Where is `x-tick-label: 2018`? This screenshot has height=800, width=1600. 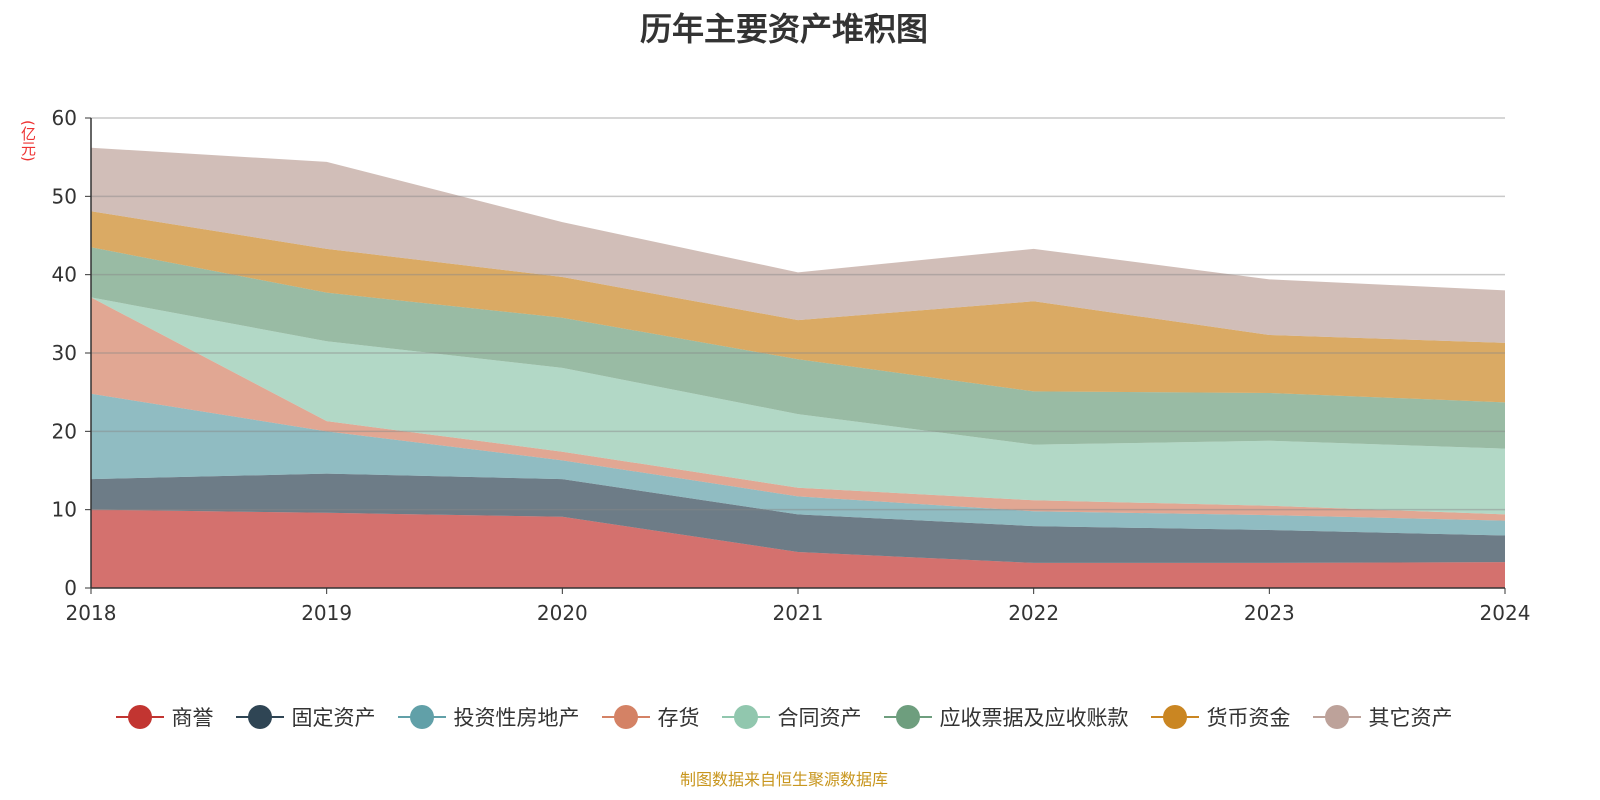
x-tick-label: 2018 is located at coordinates (91, 613).